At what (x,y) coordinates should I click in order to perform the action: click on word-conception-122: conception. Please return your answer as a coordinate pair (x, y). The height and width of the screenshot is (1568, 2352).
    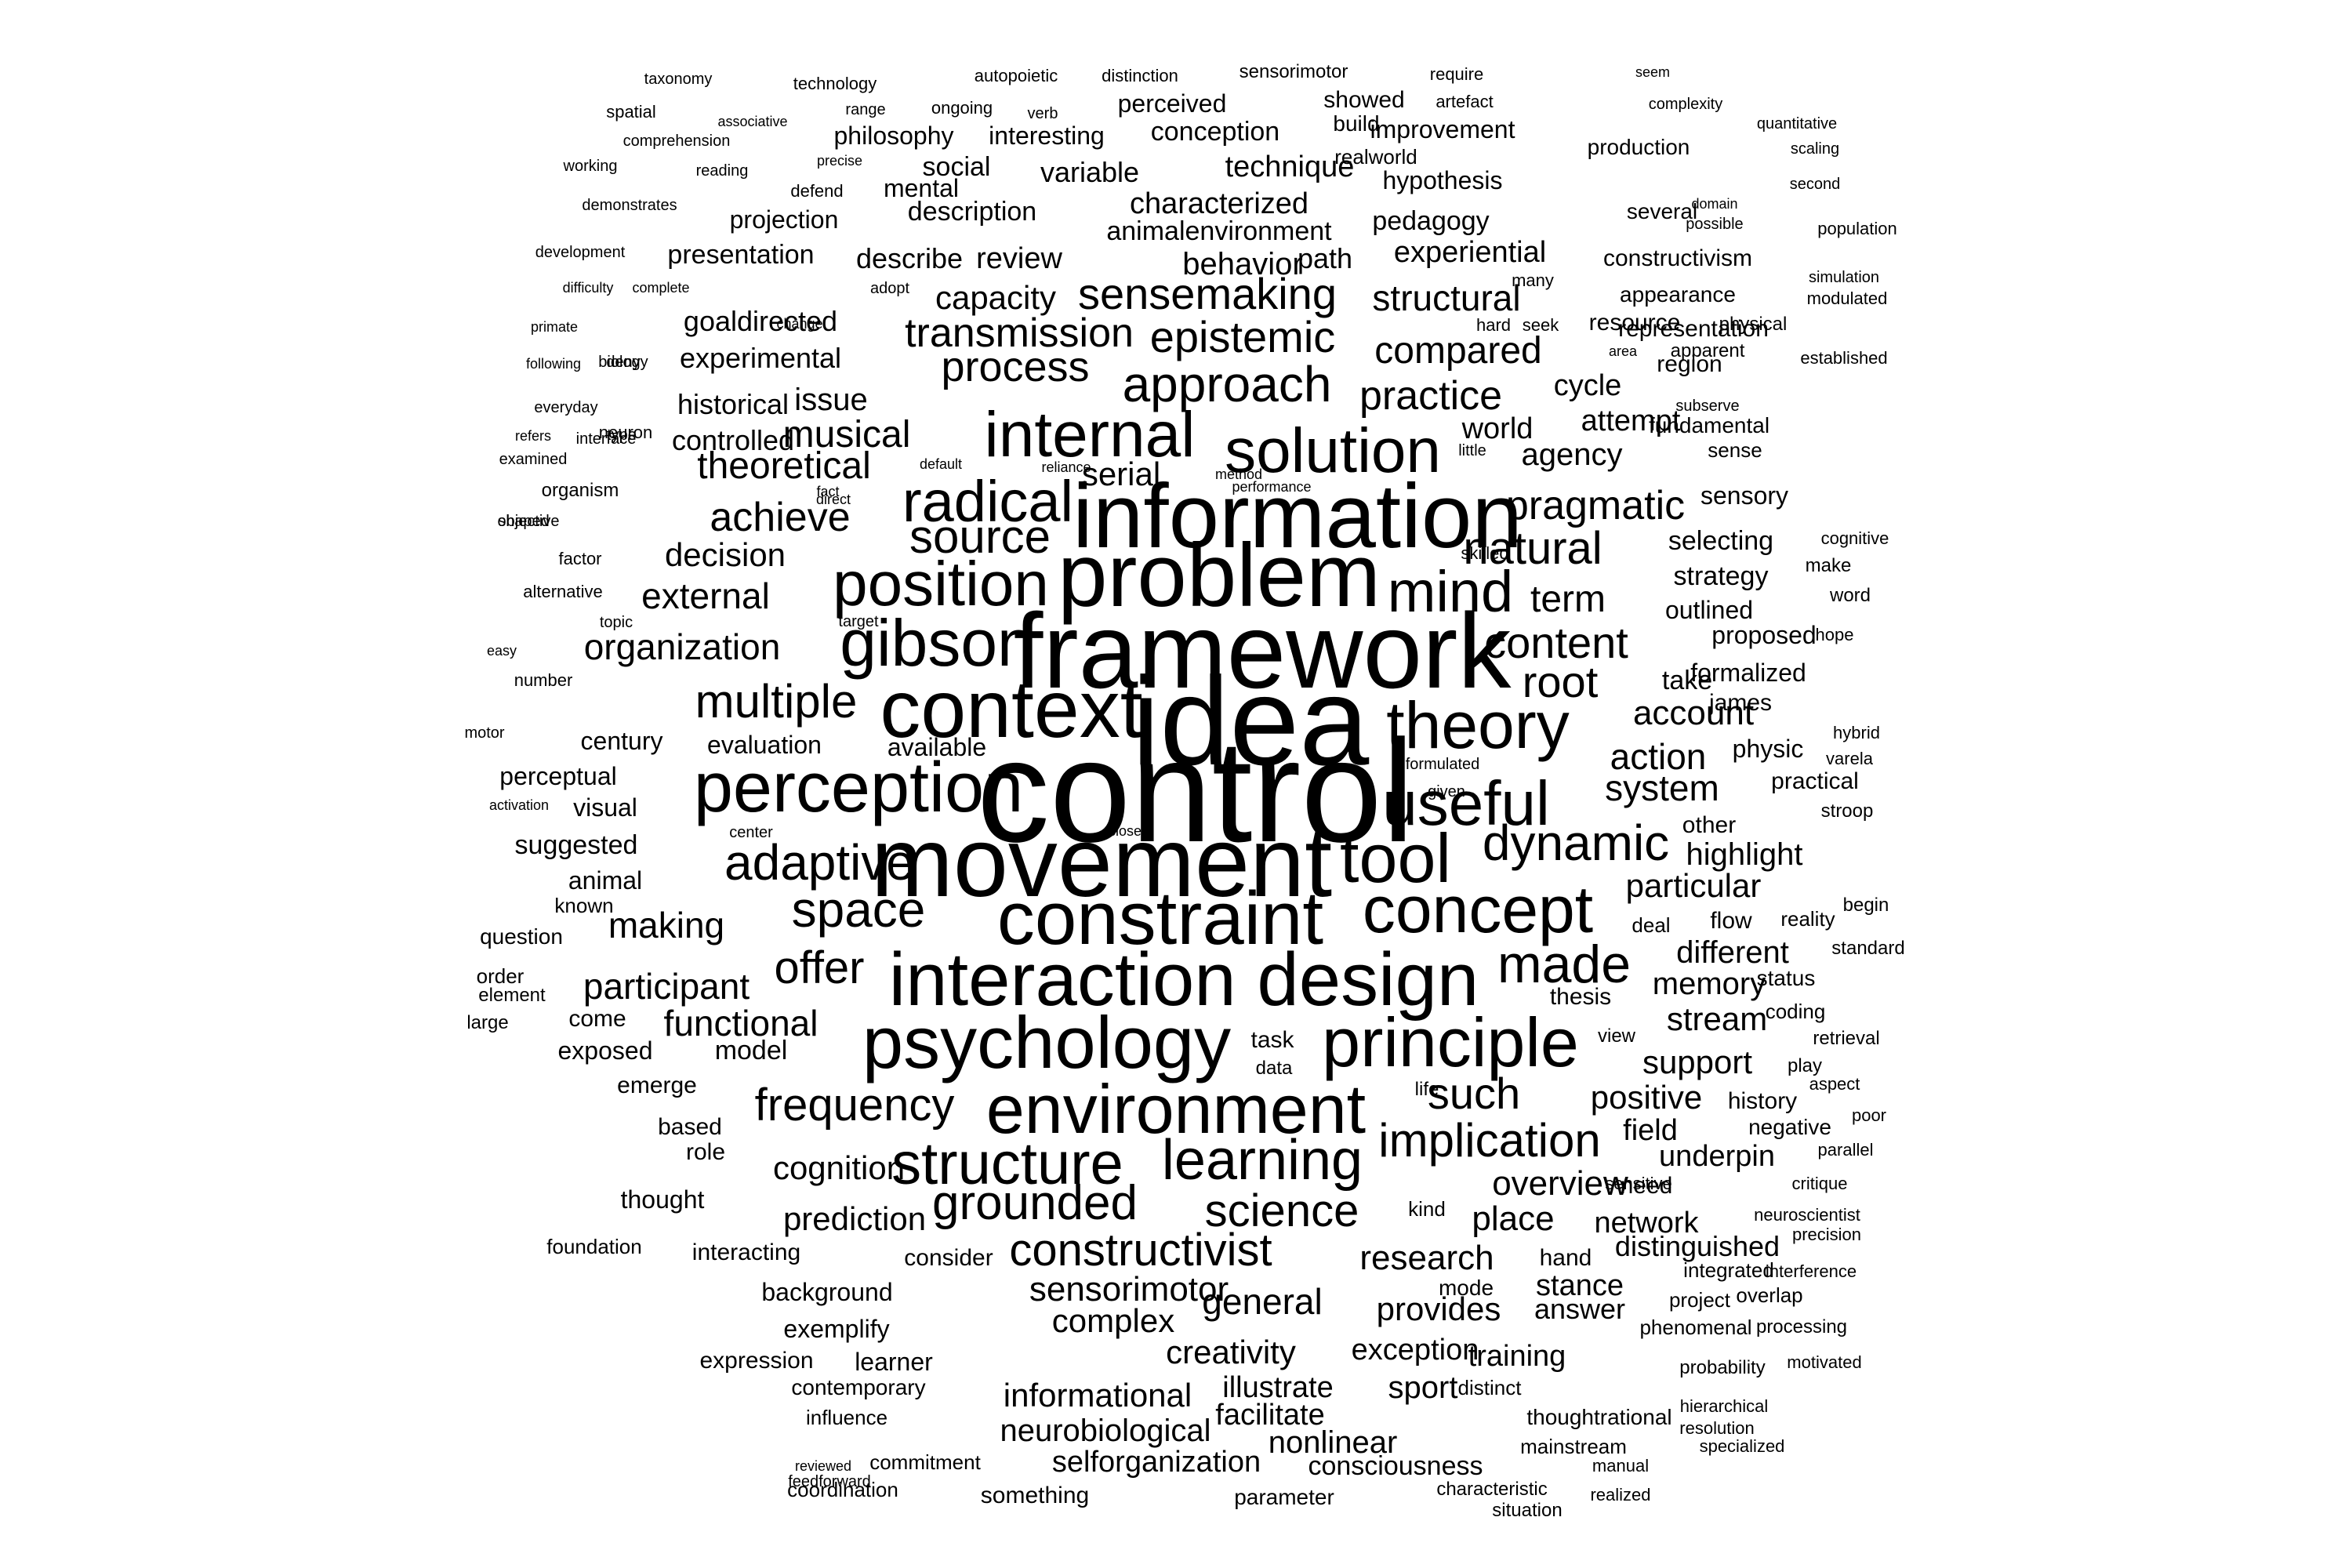
    Looking at the image, I should click on (1215, 132).